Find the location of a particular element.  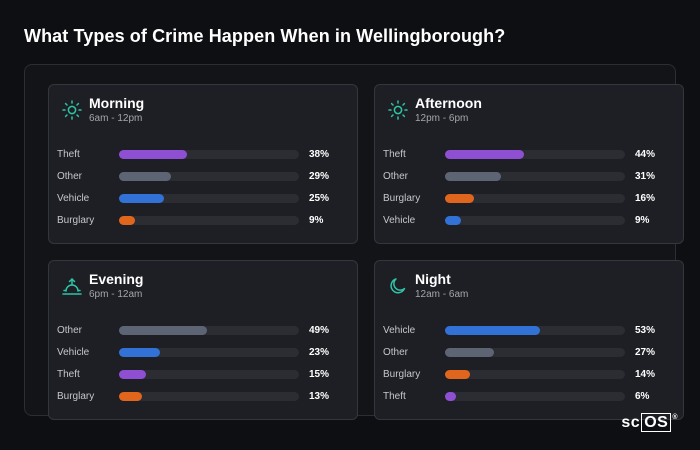

bar-rows: Theft 38% Other 29% Vehicle 25% Burglary 9% is located at coordinates (202, 191).